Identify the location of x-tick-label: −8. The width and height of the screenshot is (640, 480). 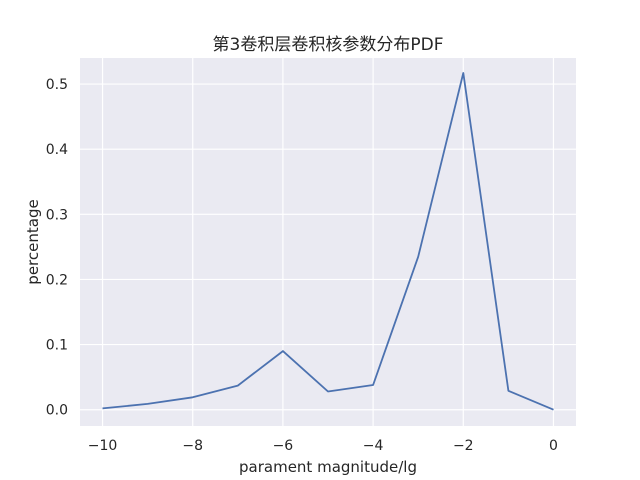
(192, 446).